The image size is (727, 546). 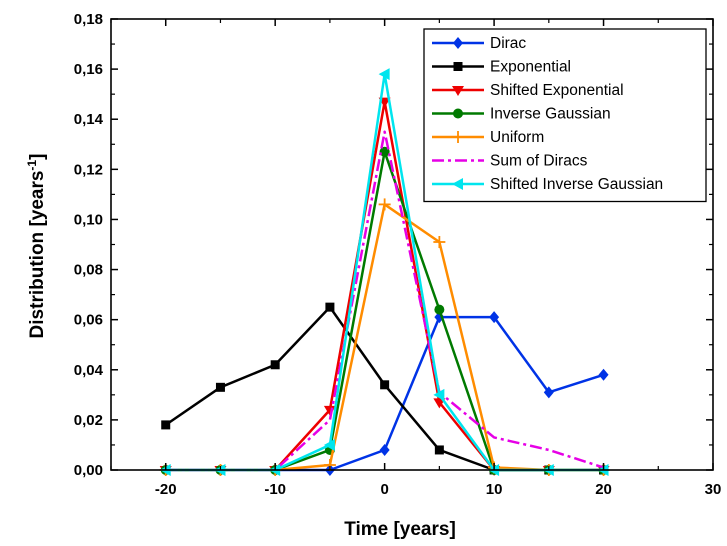 What do you see at coordinates (384, 489) in the screenshot?
I see `x-tick-label: 0` at bounding box center [384, 489].